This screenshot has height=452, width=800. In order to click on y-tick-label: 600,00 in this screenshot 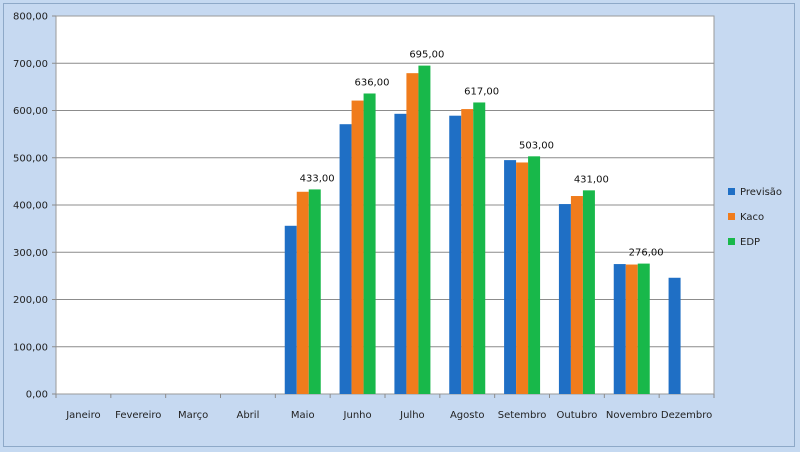, I will do `click(30, 111)`.